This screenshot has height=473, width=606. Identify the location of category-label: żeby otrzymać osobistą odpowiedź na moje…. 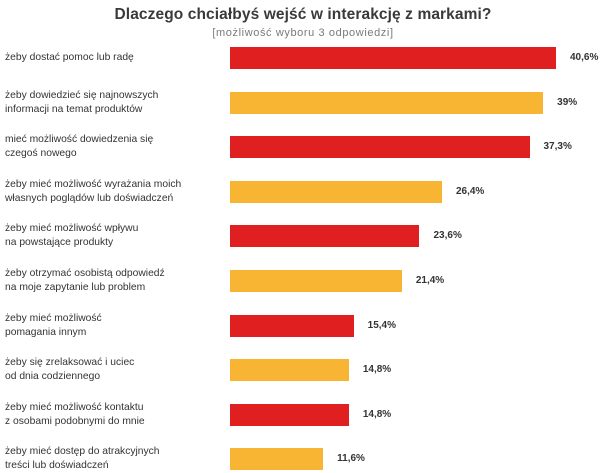
(85, 280).